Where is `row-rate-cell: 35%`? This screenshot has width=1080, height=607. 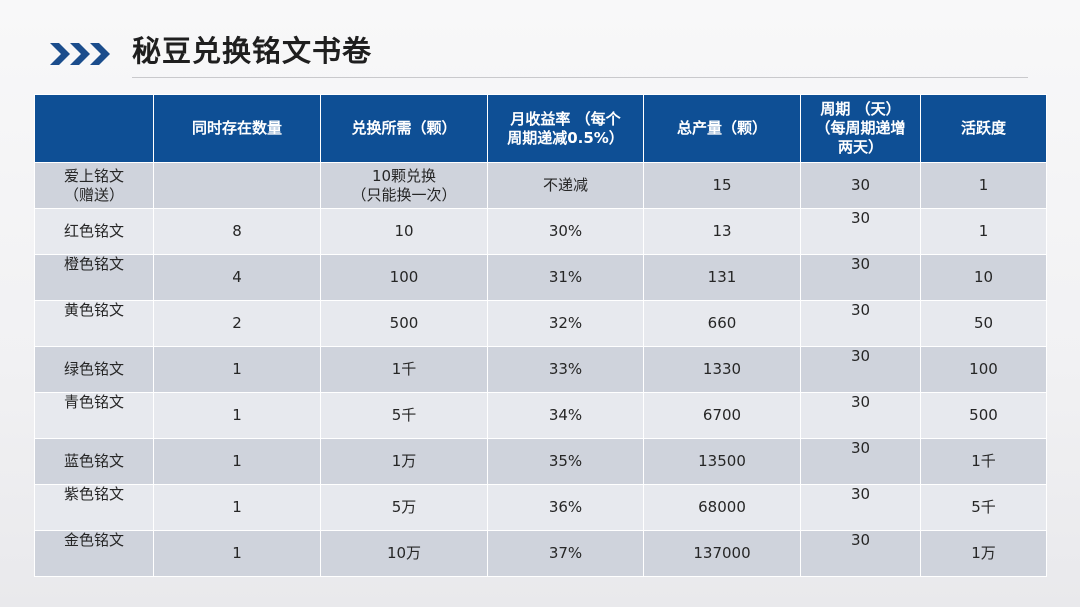
row-rate-cell: 35% is located at coordinates (565, 461).